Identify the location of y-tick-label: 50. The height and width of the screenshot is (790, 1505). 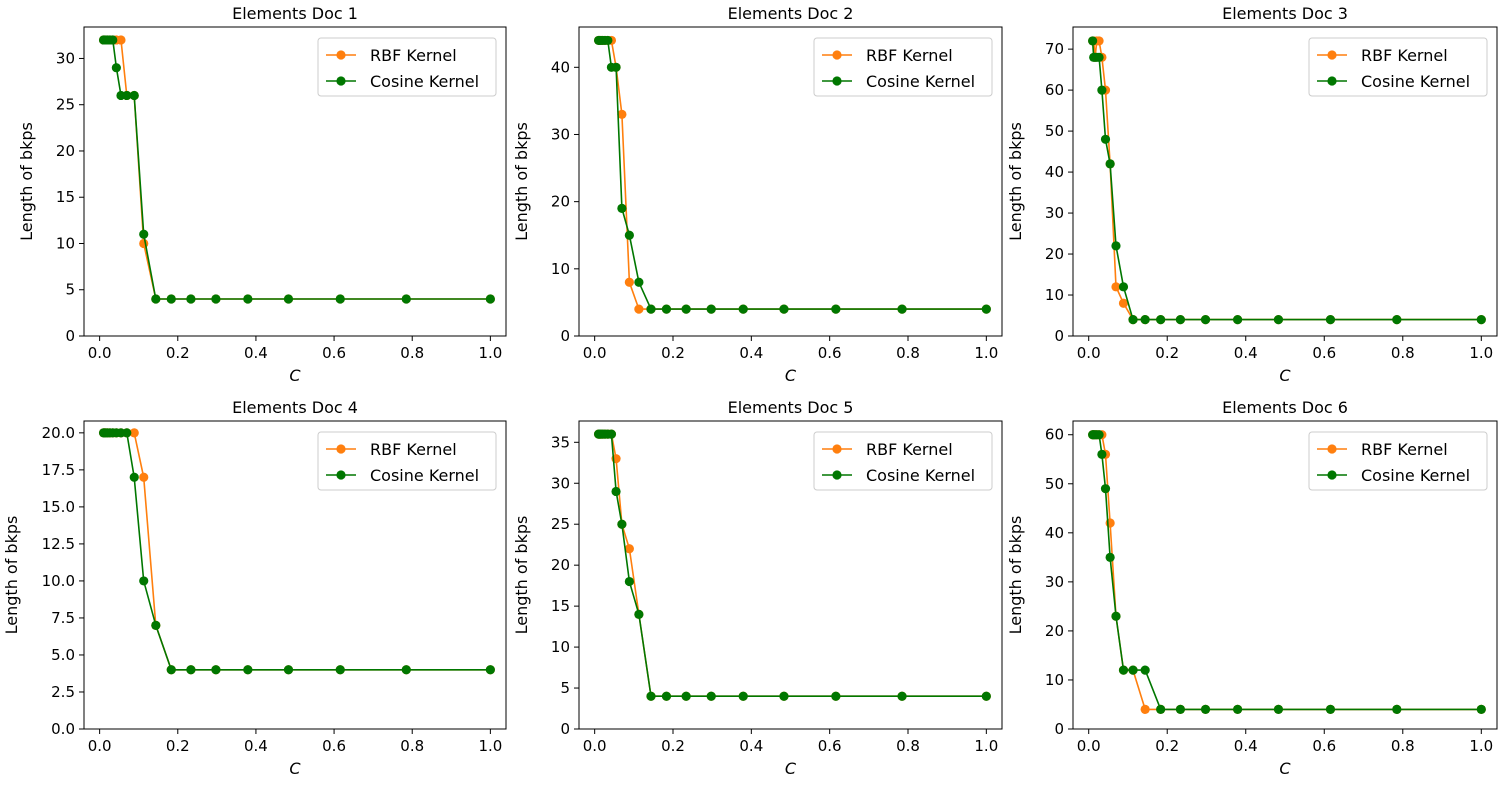
(1054, 484).